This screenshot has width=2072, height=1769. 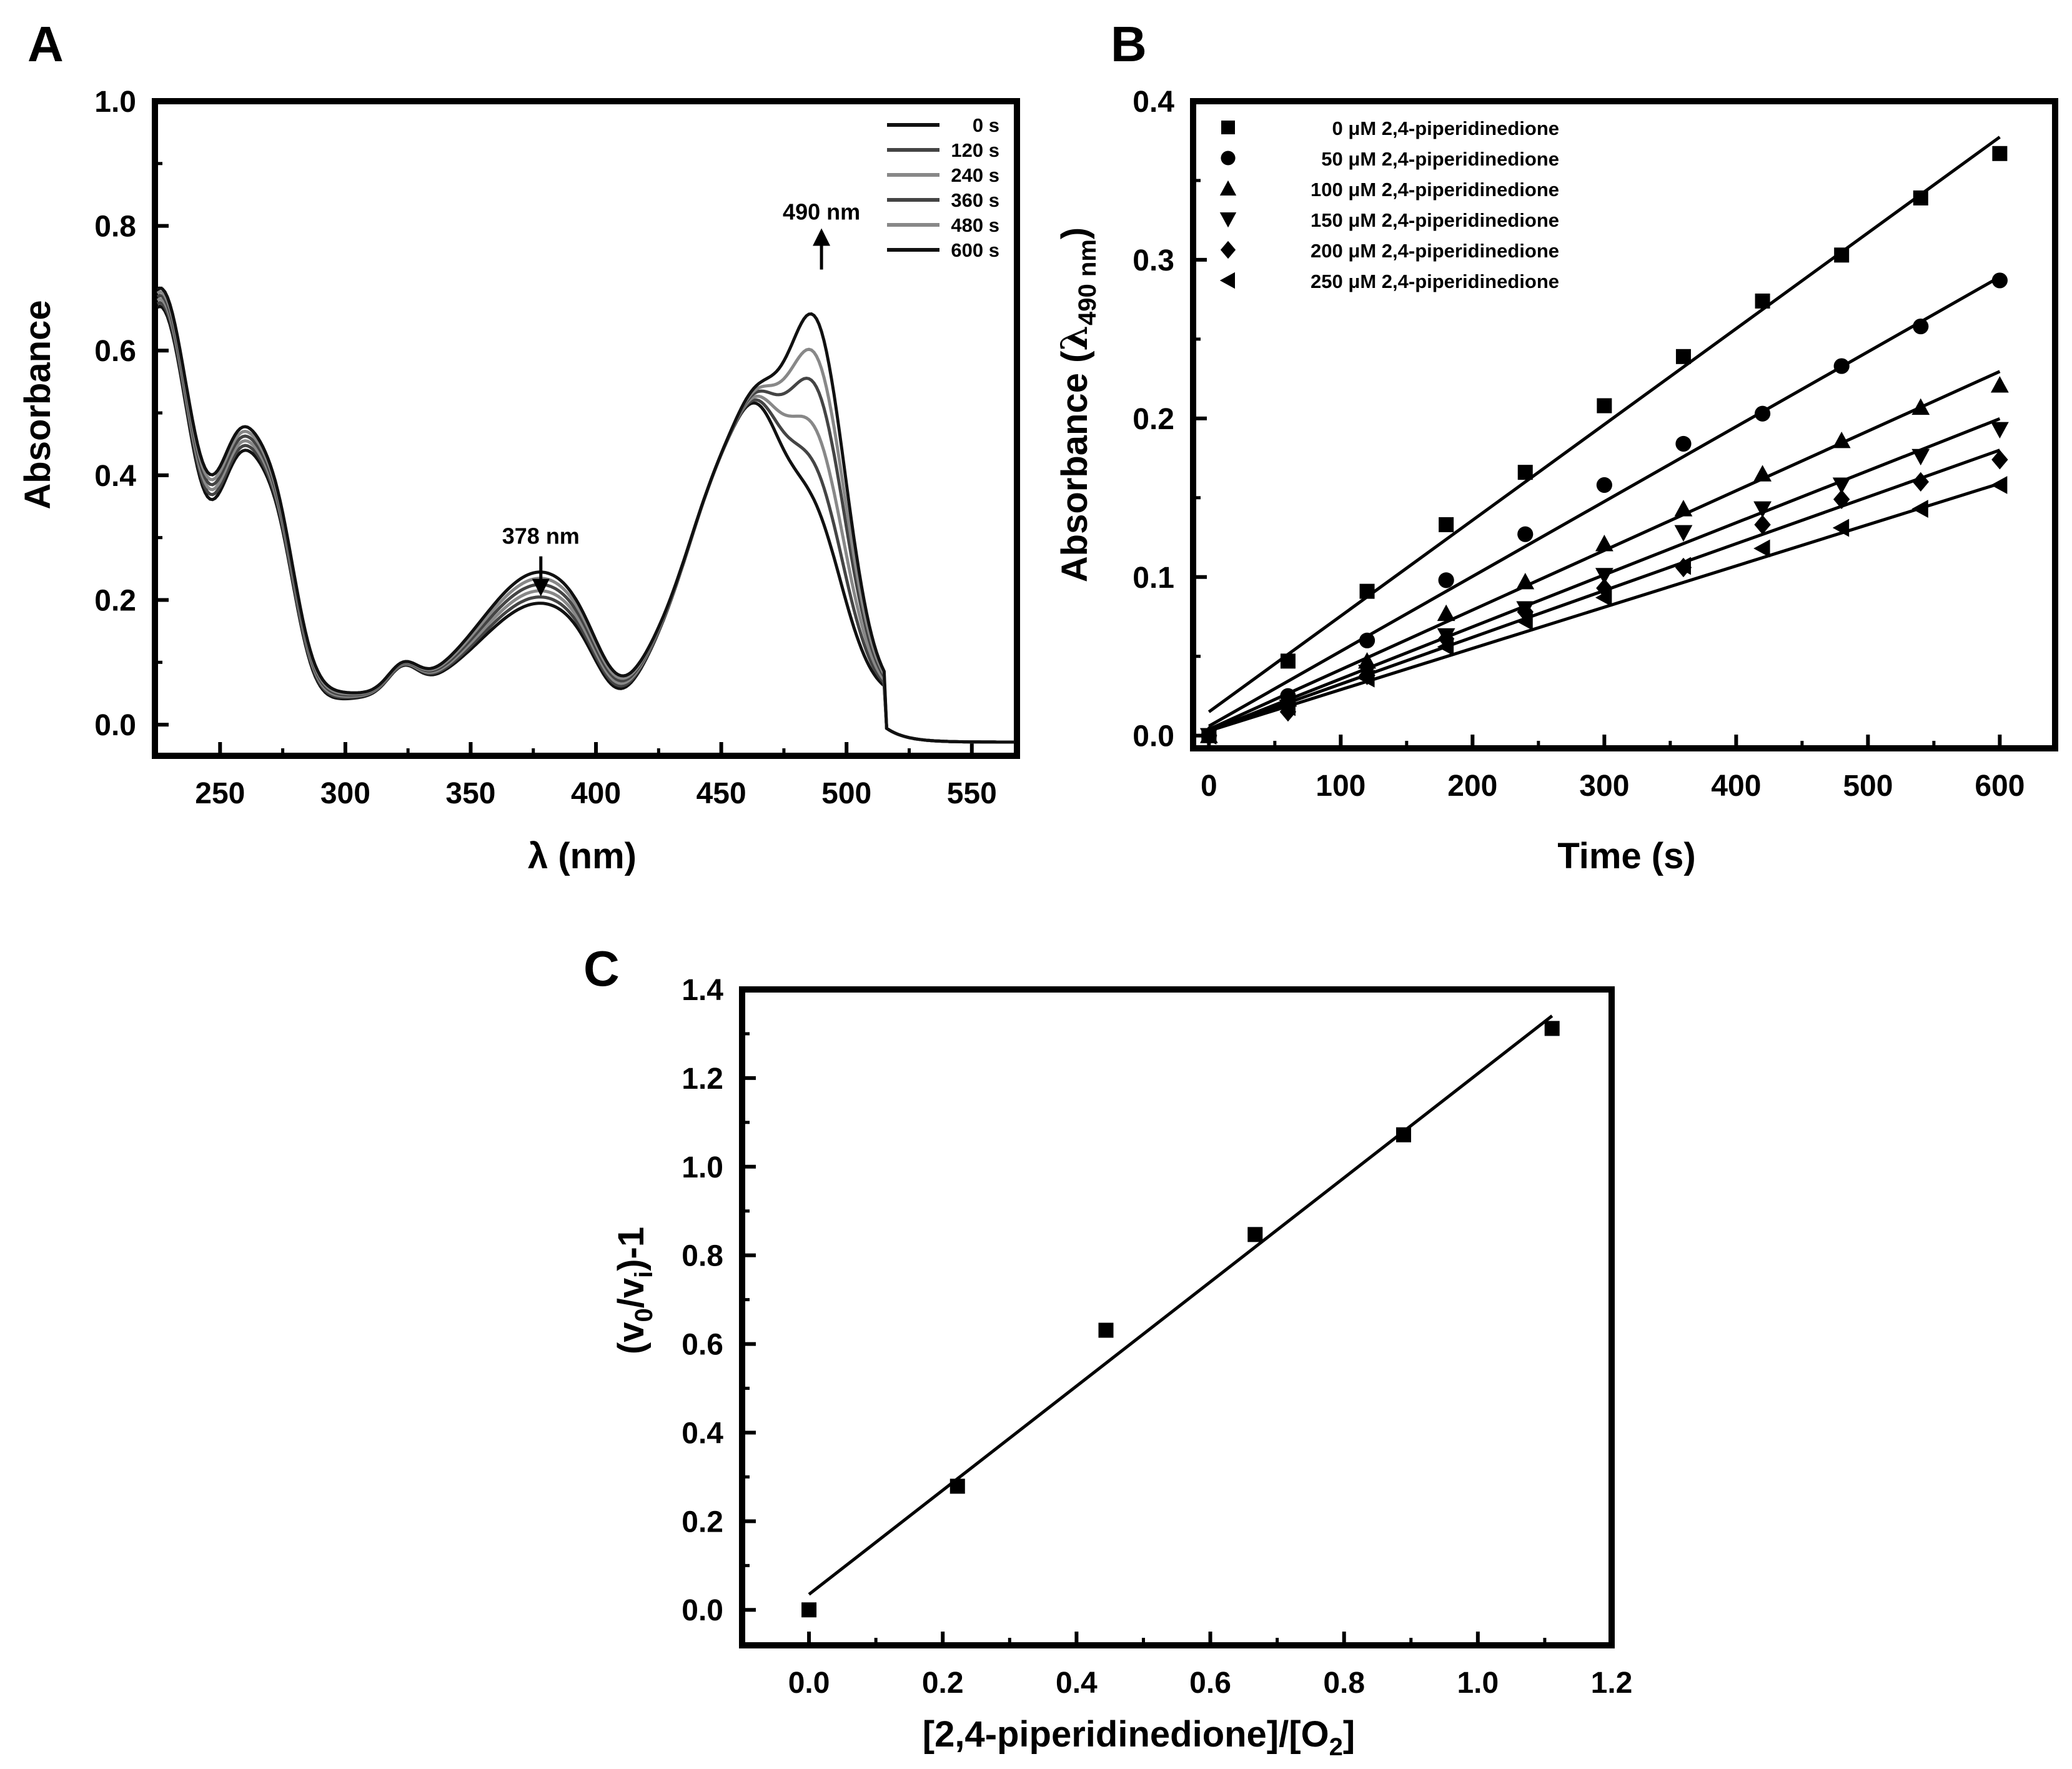 I want to click on panel-c-y-tick-label: 0.6, so click(x=702, y=1345).